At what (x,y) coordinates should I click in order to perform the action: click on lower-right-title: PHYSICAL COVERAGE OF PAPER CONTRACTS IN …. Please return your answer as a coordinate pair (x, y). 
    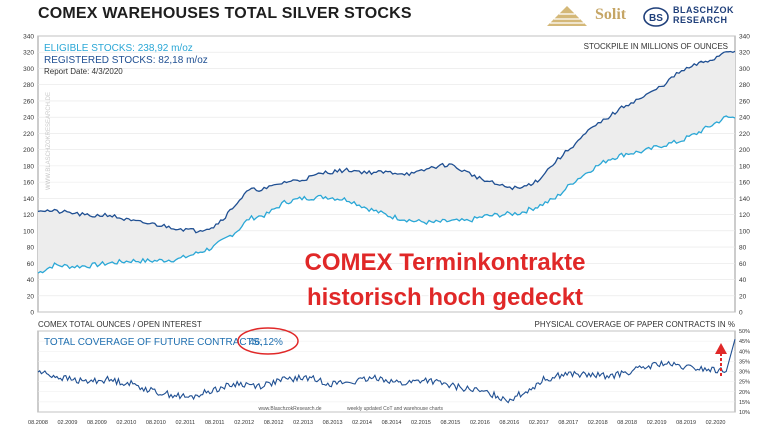
    Looking at the image, I should click on (635, 324).